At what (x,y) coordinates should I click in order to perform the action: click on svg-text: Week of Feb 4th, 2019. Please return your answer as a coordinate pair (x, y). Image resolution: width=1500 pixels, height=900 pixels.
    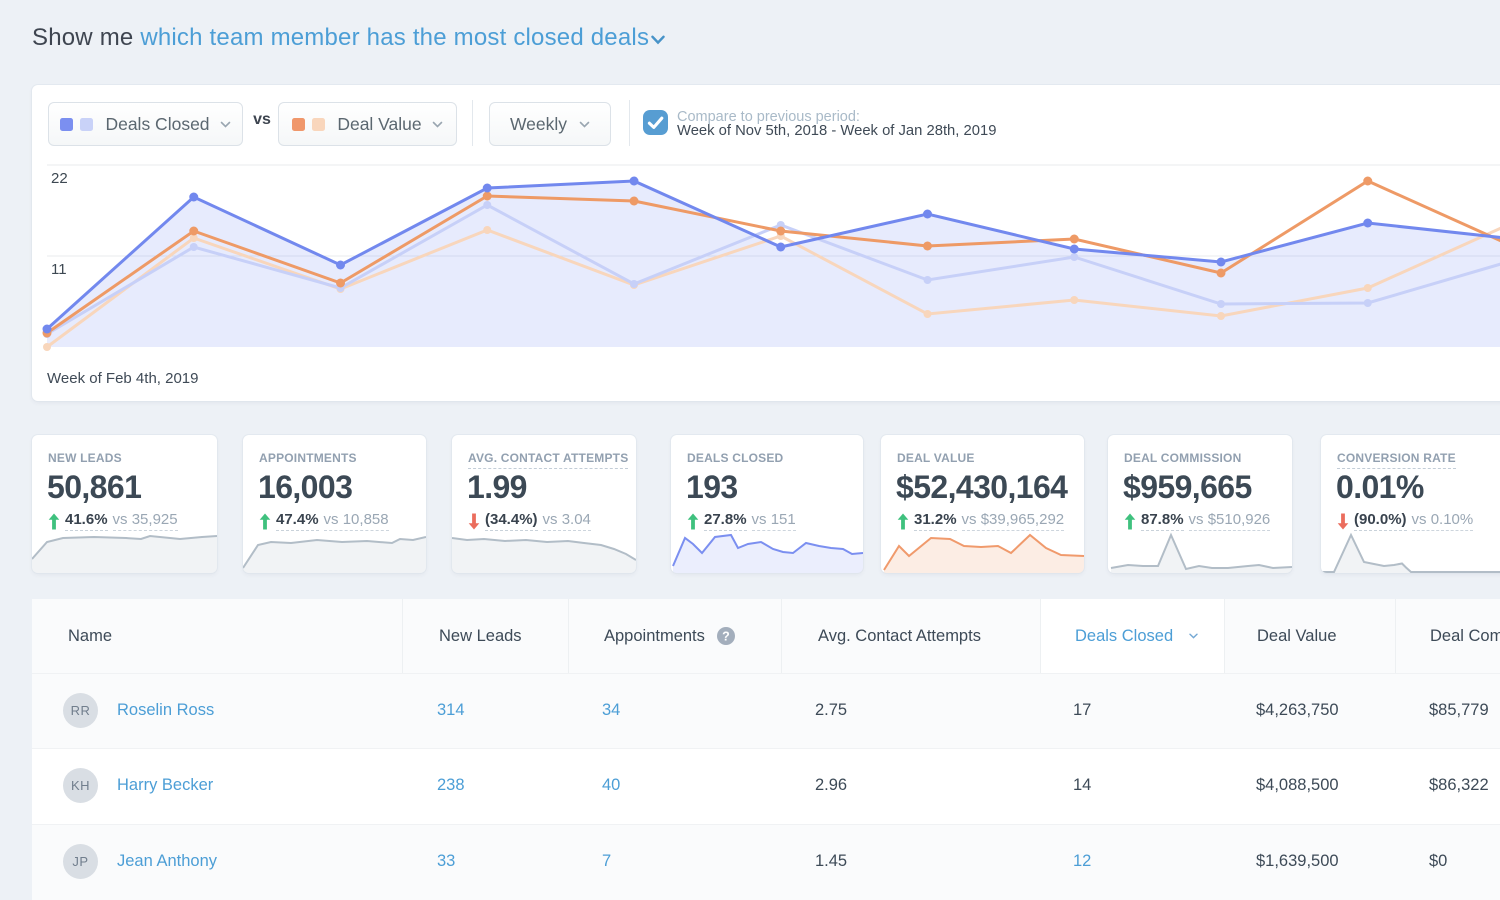
    Looking at the image, I should click on (123, 378).